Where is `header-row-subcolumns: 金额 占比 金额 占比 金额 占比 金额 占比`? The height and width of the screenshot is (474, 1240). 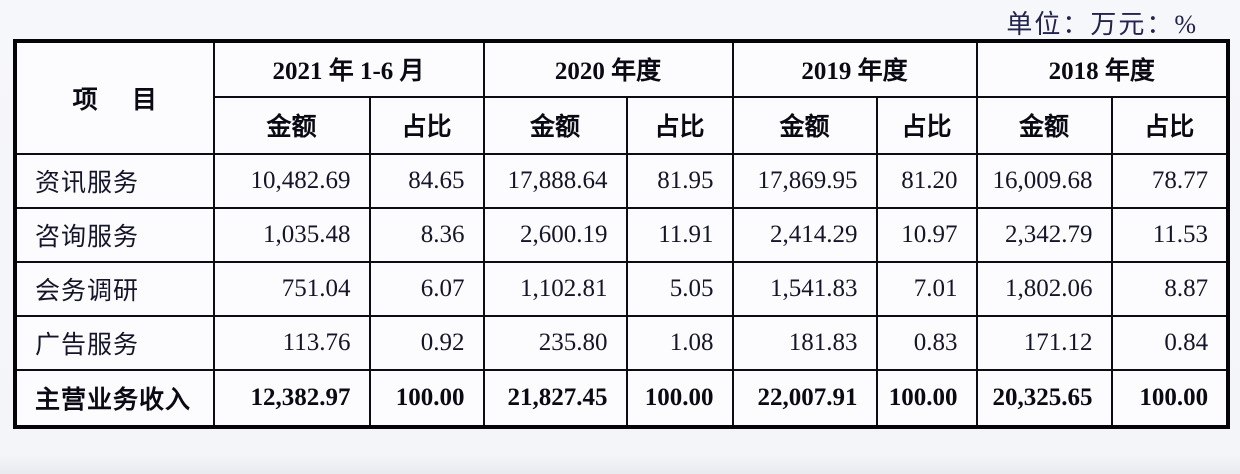 header-row-subcolumns: 金额 占比 金额 占比 金额 占比 金额 占比 is located at coordinates (622, 125).